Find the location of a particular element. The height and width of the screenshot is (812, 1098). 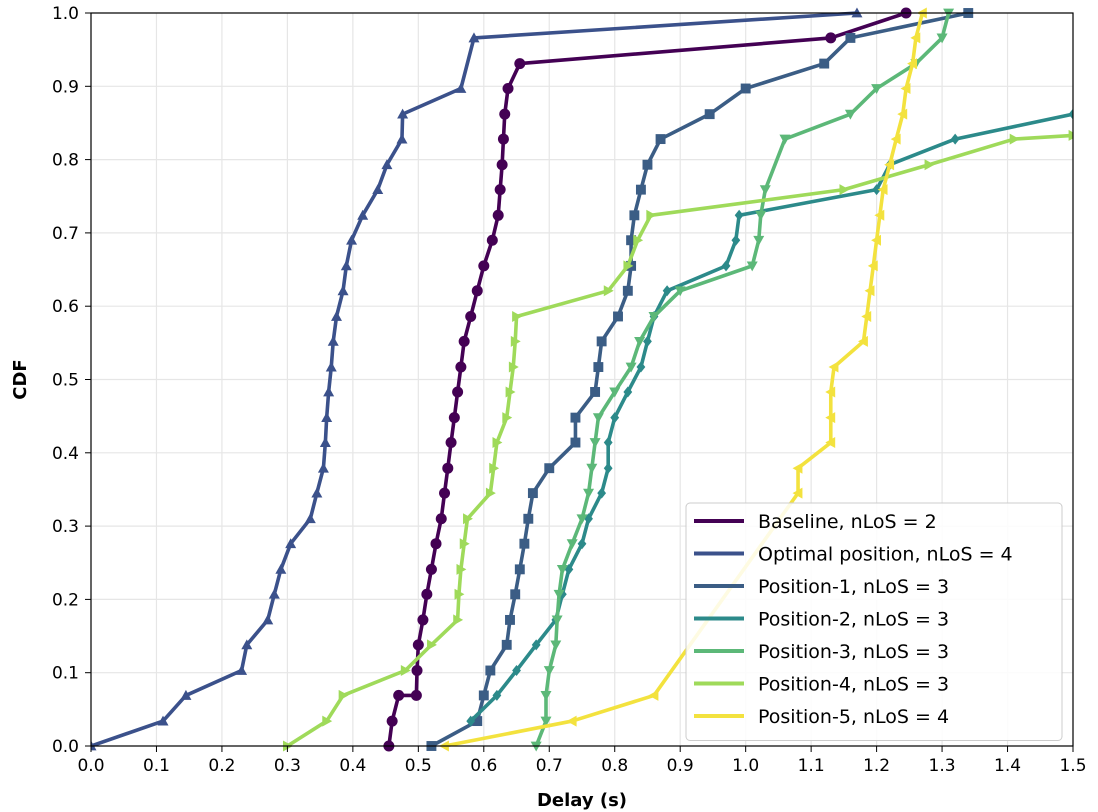

legend-label: Position-3, nLoS = 3 is located at coordinates (853, 652).